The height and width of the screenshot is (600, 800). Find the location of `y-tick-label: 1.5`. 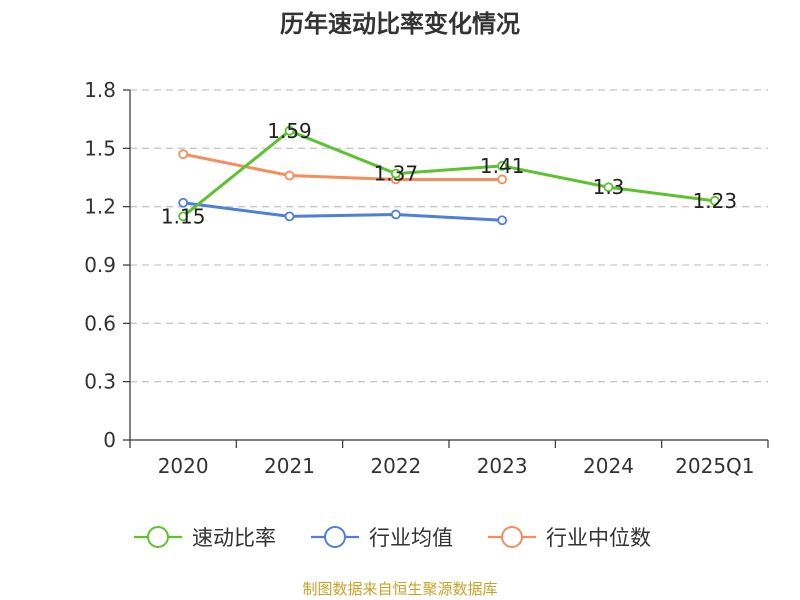

y-tick-label: 1.5 is located at coordinates (100, 148).